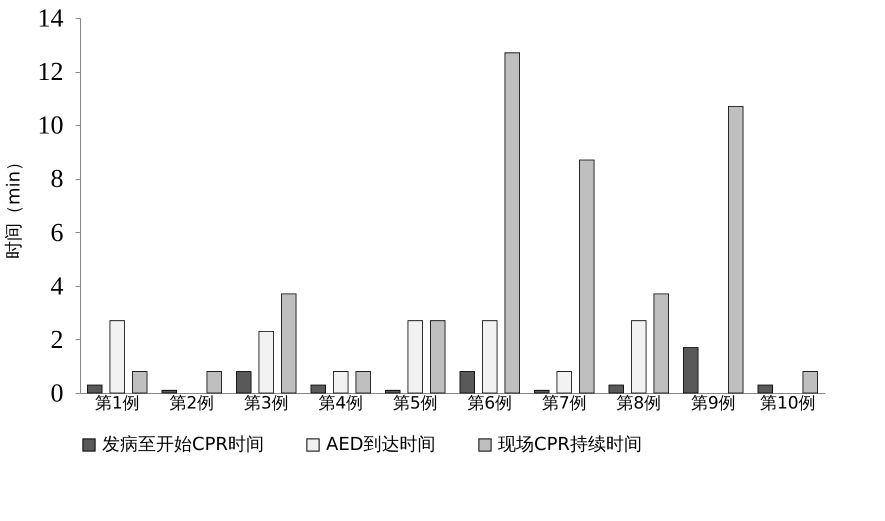  I want to click on x-tick-label: 第7例, so click(564, 404).